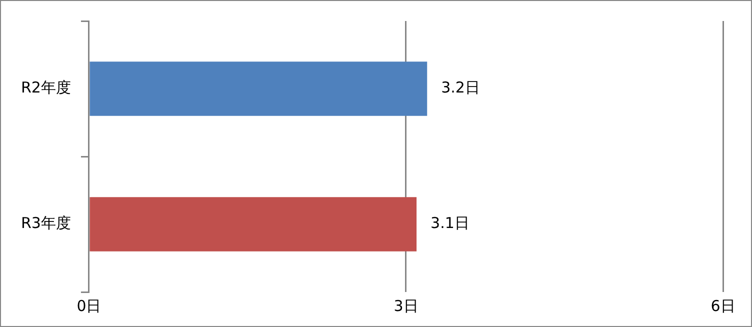 Image resolution: width=752 pixels, height=327 pixels. What do you see at coordinates (45, 223) in the screenshot?
I see `y-tick-label: R3年度` at bounding box center [45, 223].